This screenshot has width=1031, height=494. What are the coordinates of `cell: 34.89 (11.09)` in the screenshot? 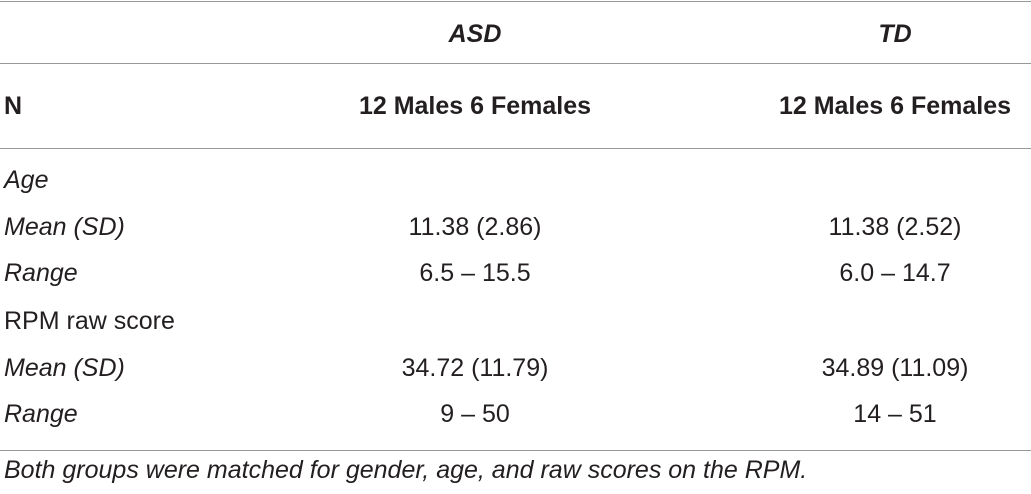 It's located at (895, 368).